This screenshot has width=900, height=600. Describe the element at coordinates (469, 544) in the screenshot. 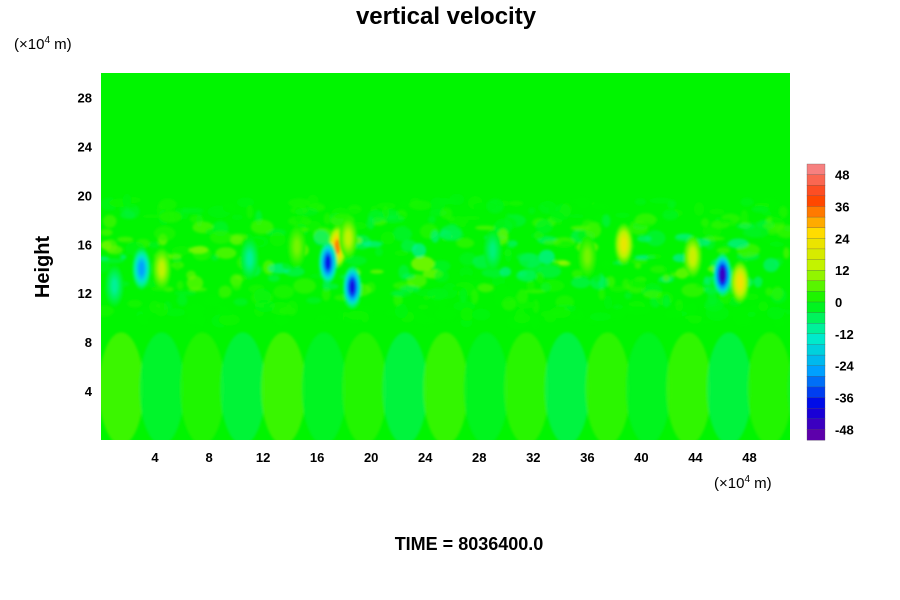

I see `time-label: TIME = 8036400.0` at that location.